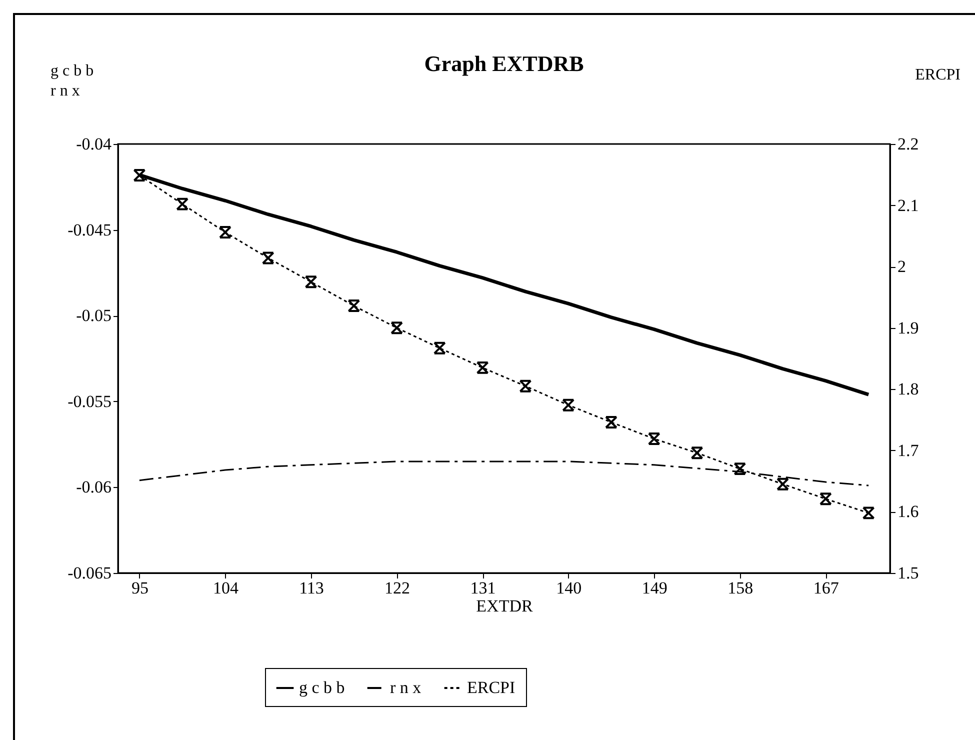 The image size is (975, 740). I want to click on legend-label: ERCPI, so click(491, 687).